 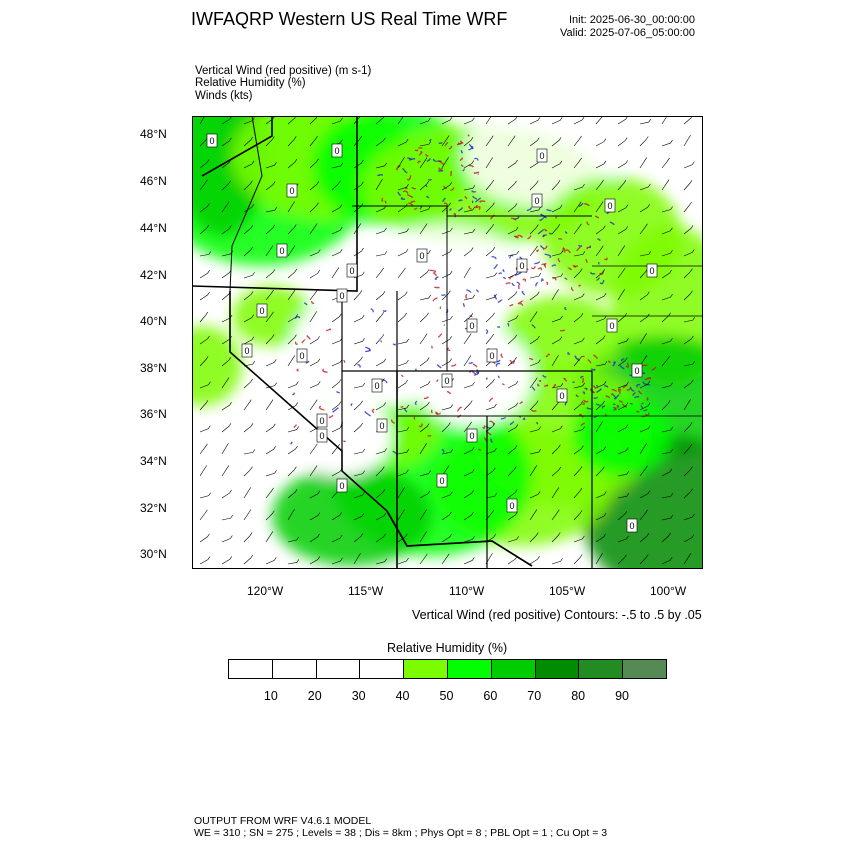 I want to click on colorbar-tick-label: 40, so click(x=402, y=696).